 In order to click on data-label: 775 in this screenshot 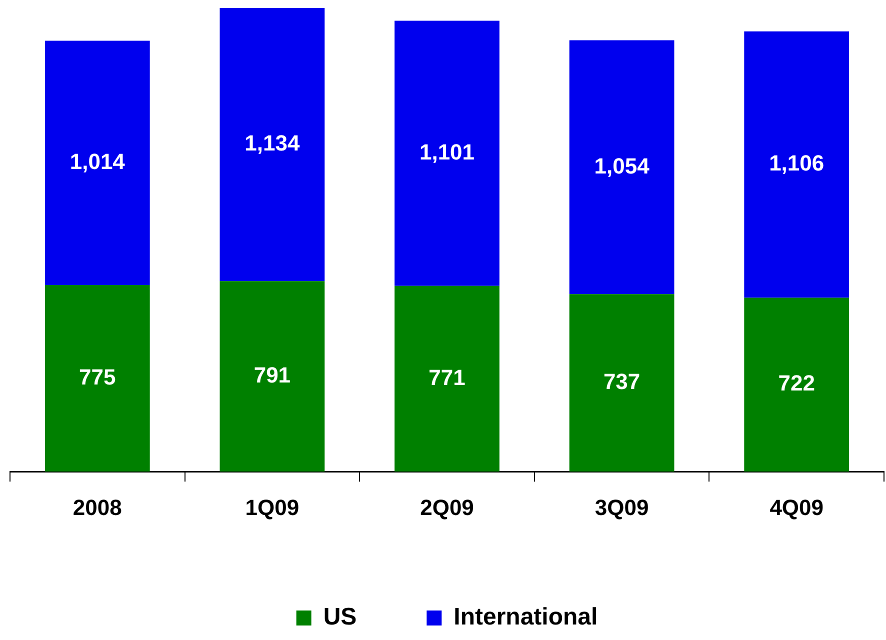, I will do `click(97, 377)`.